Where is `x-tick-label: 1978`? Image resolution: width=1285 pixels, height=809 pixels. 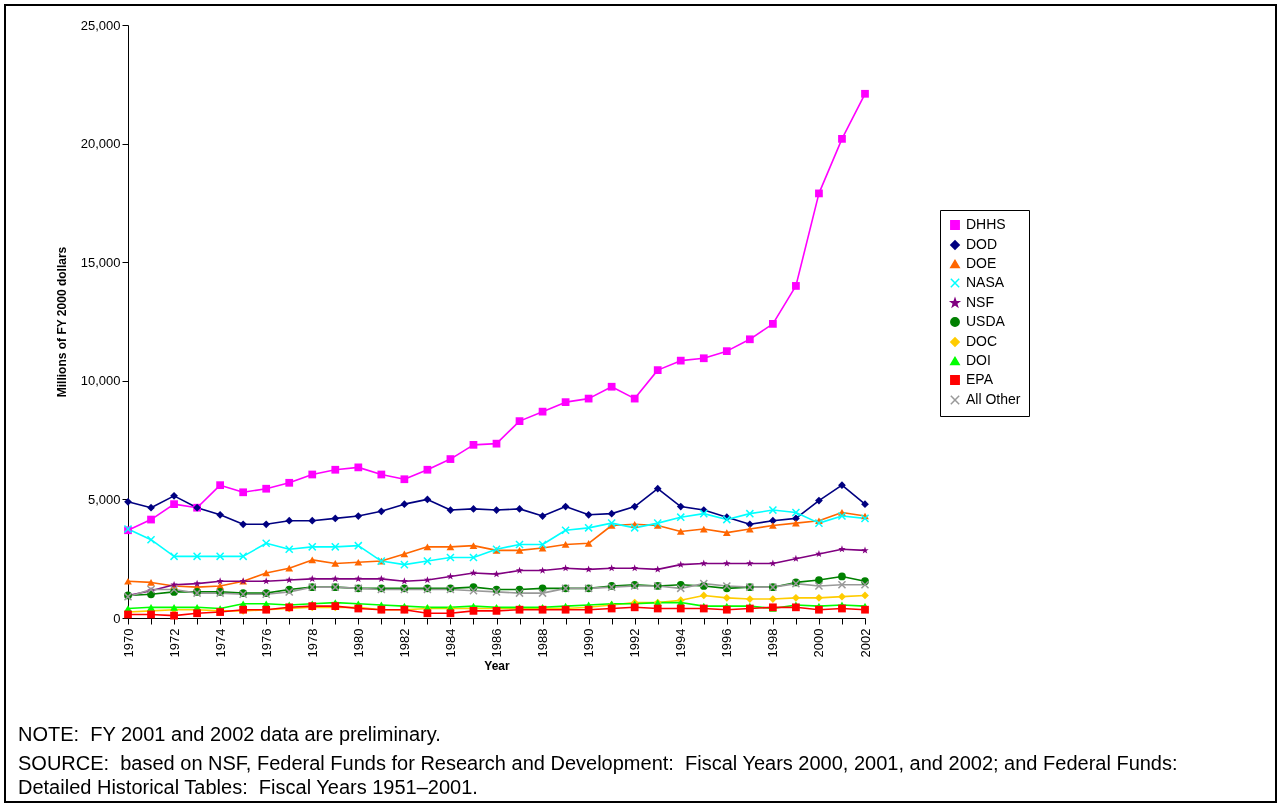
x-tick-label: 1978 is located at coordinates (312, 643).